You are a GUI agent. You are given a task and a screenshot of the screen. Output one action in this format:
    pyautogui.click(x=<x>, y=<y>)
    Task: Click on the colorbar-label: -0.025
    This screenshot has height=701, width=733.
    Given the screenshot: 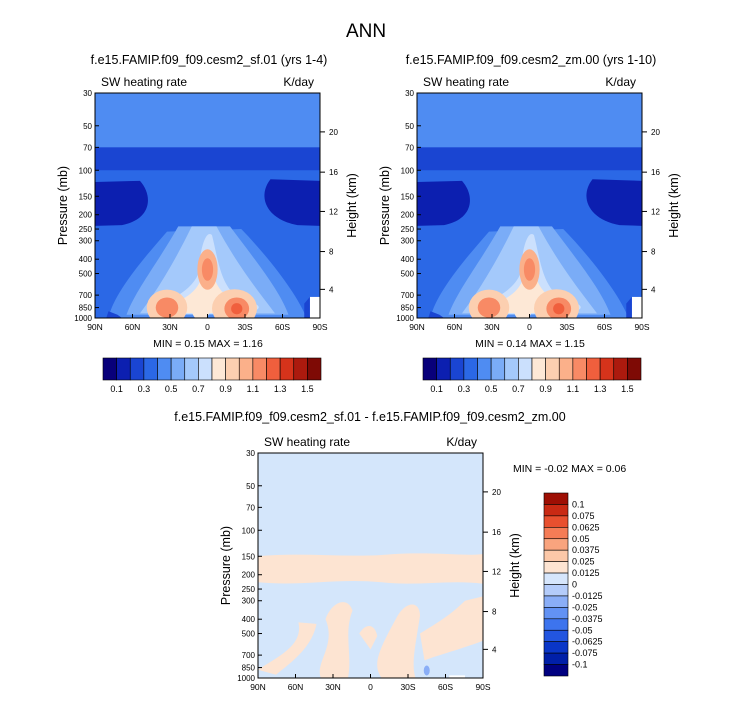 What is the action you would take?
    pyautogui.click(x=585, y=607)
    